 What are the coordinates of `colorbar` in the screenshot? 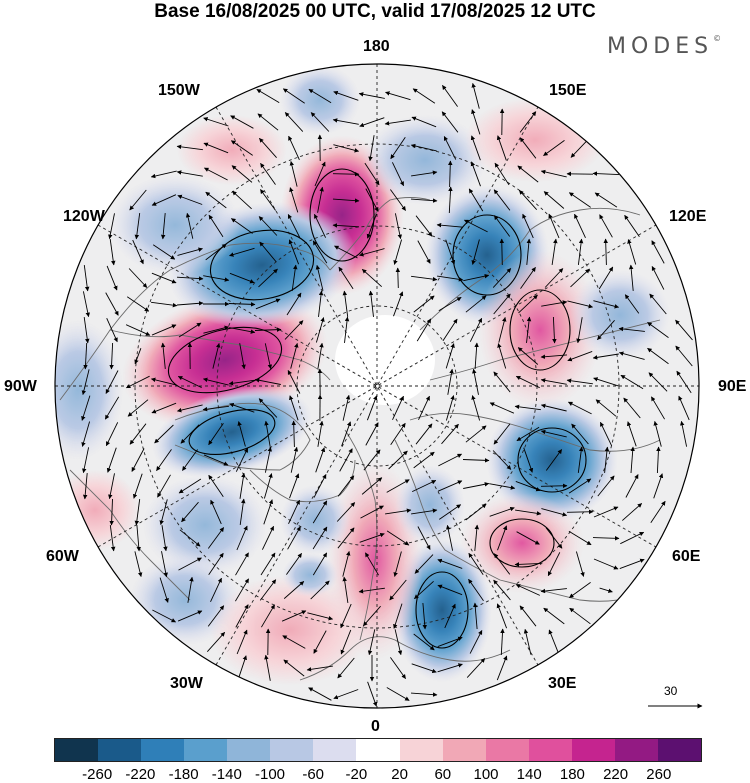 It's located at (378, 750).